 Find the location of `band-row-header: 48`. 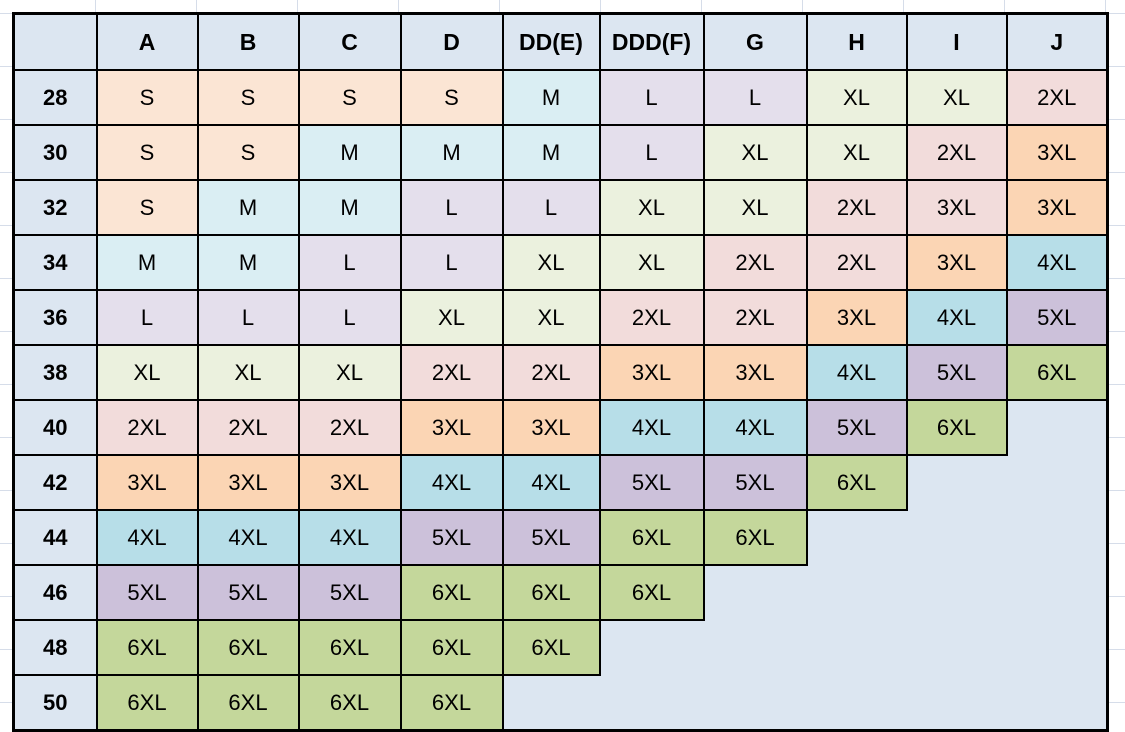

band-row-header: 48 is located at coordinates (55, 647).